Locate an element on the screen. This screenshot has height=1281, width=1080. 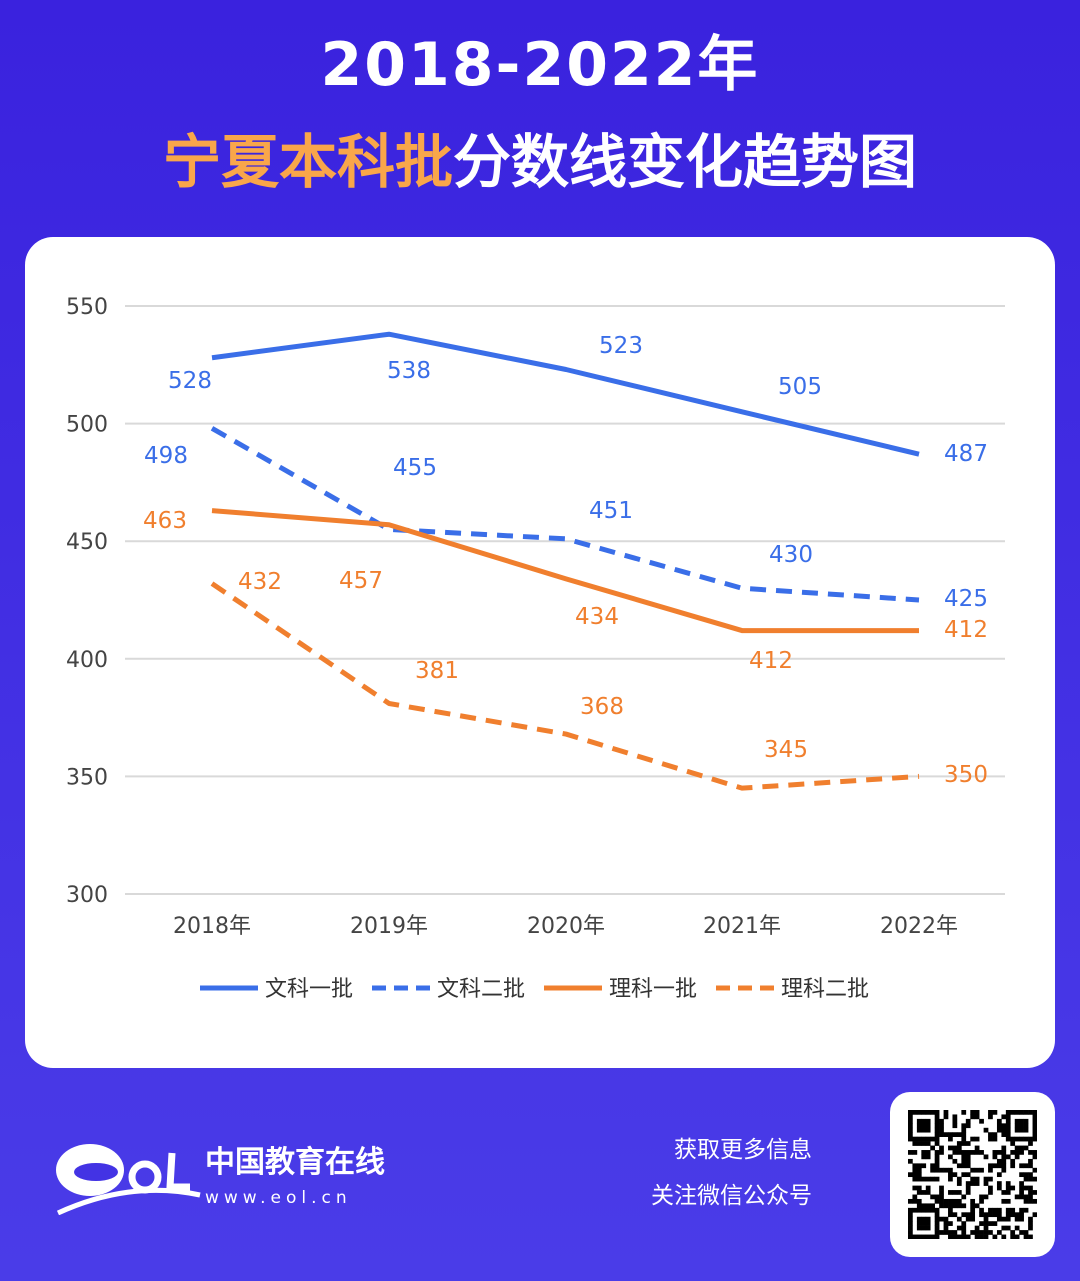
data-label: 538 is located at coordinates (409, 371).